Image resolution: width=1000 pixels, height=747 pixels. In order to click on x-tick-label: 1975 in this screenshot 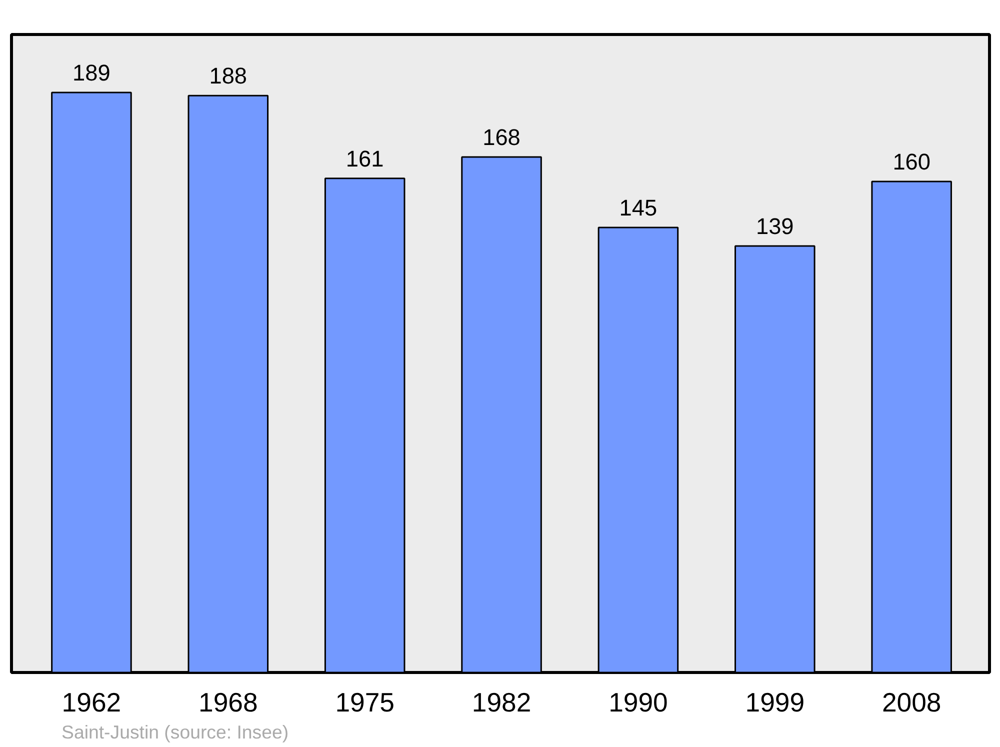, I will do `click(364, 703)`.